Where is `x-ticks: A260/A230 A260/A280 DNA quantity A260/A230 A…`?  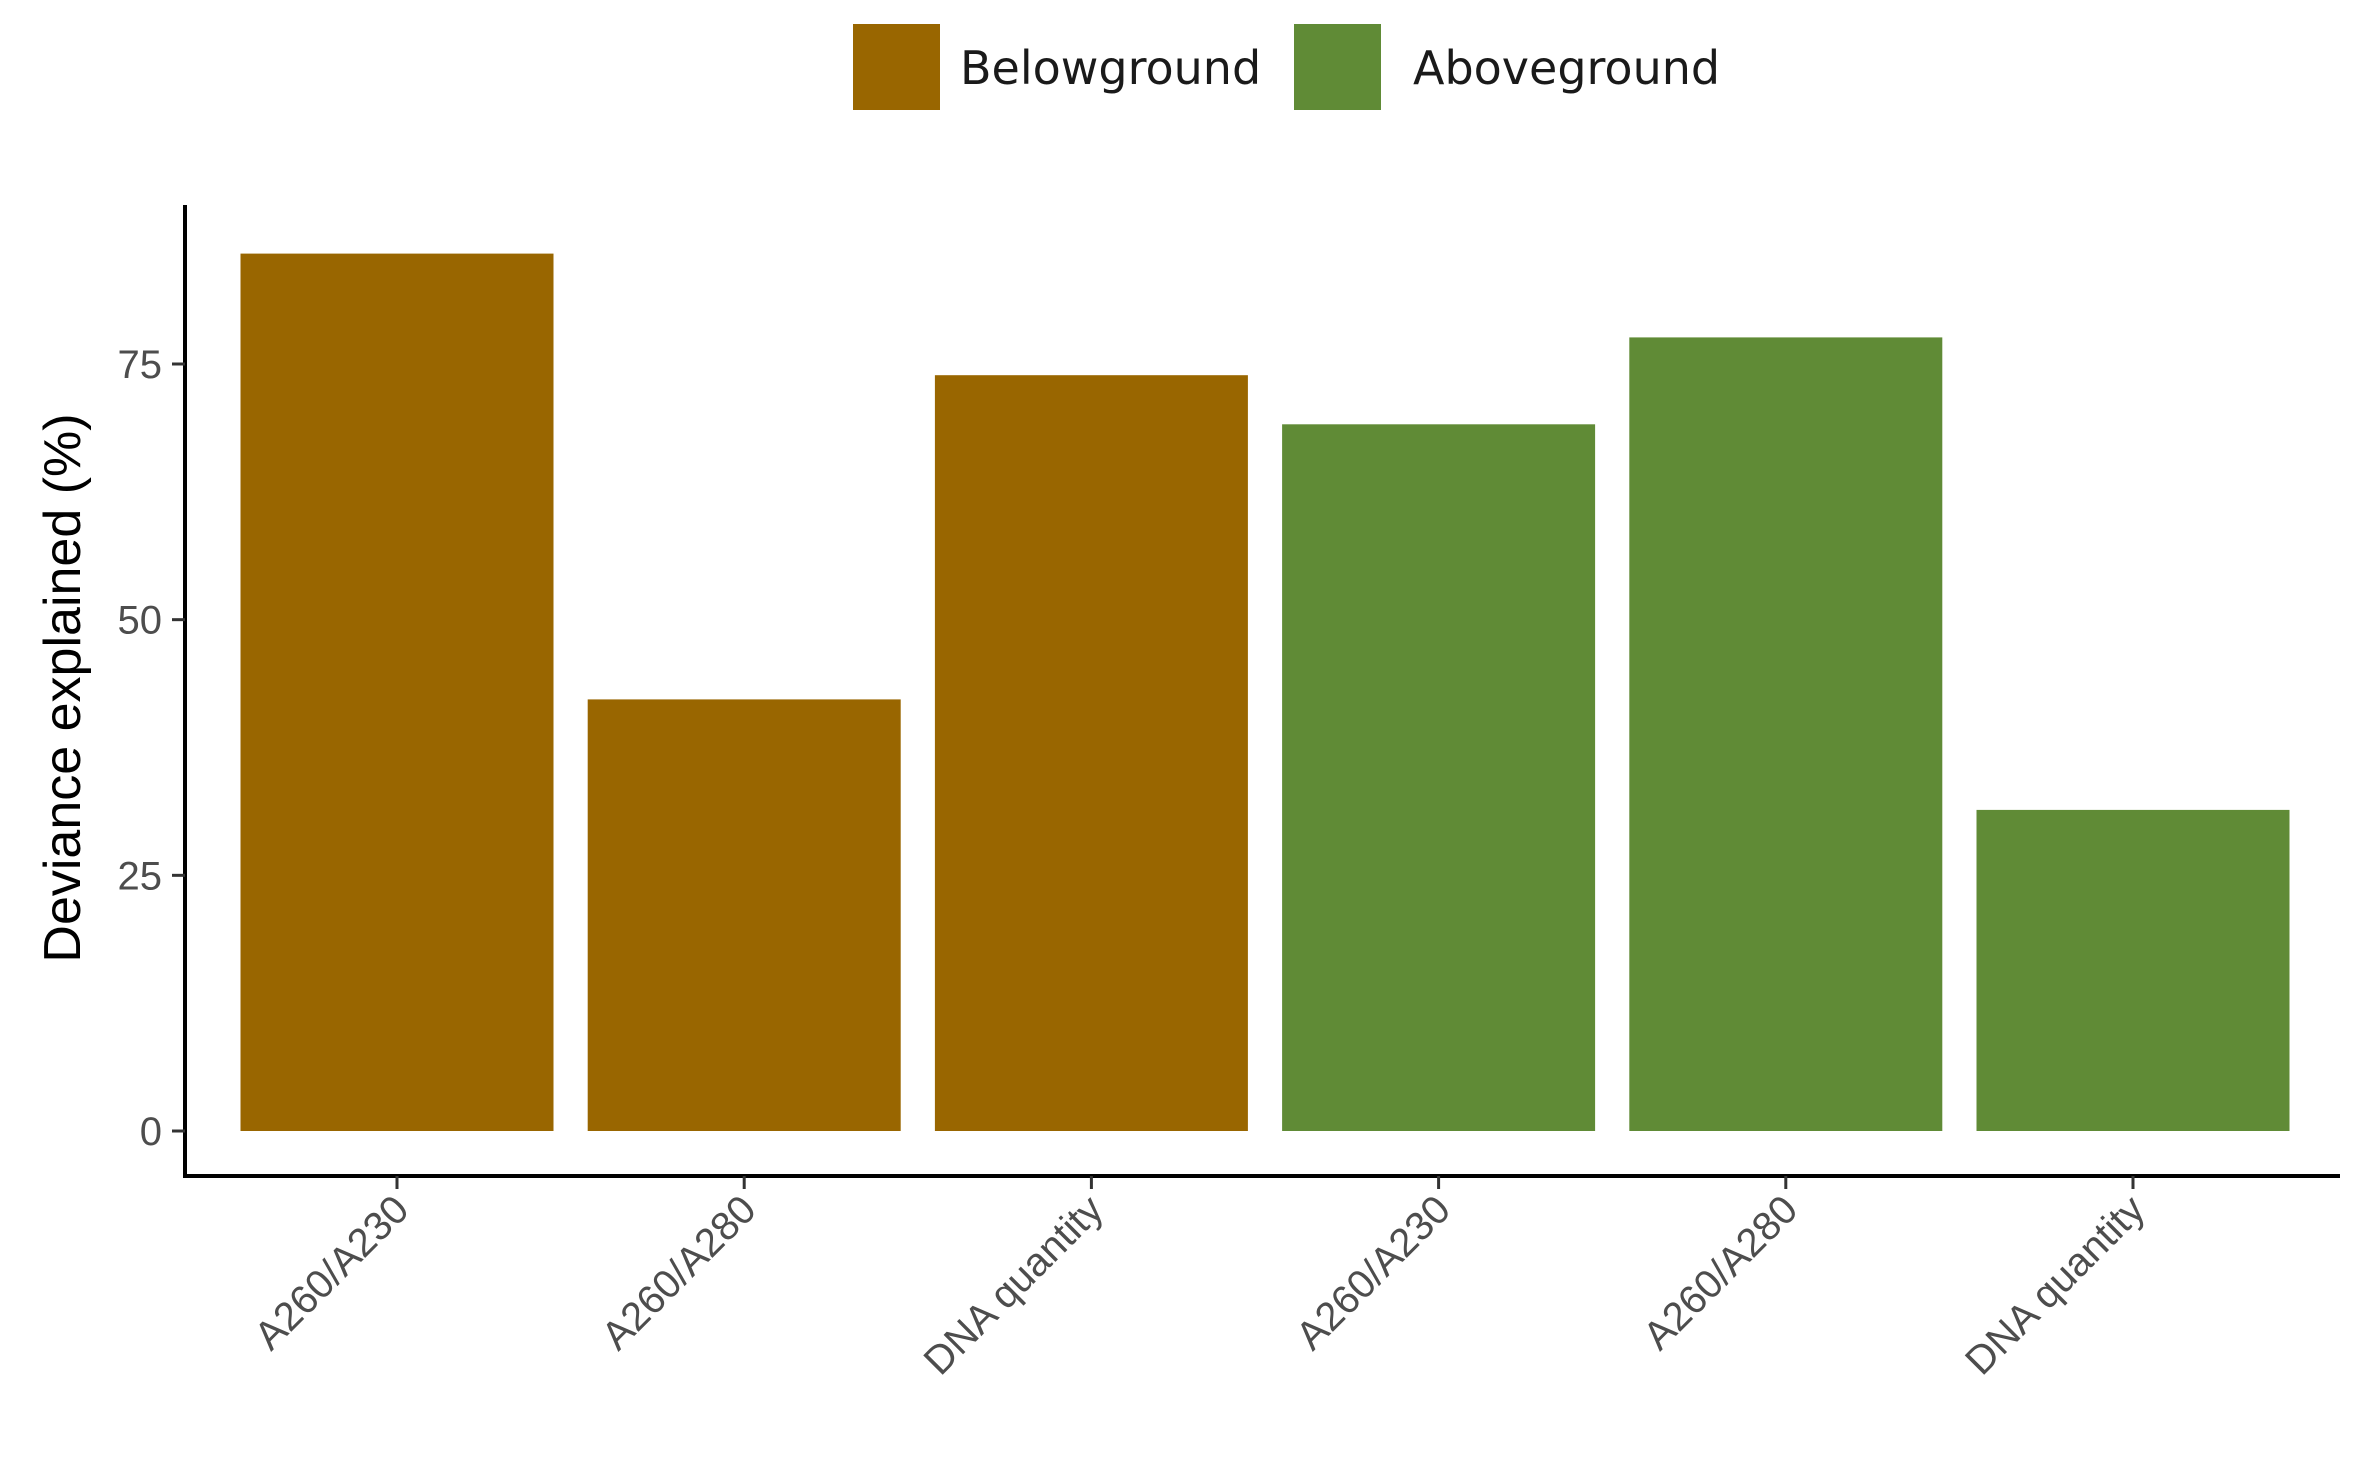 x-ticks: A260/A230 A260/A280 DNA quantity A260/A230 A… is located at coordinates (1199, 1279).